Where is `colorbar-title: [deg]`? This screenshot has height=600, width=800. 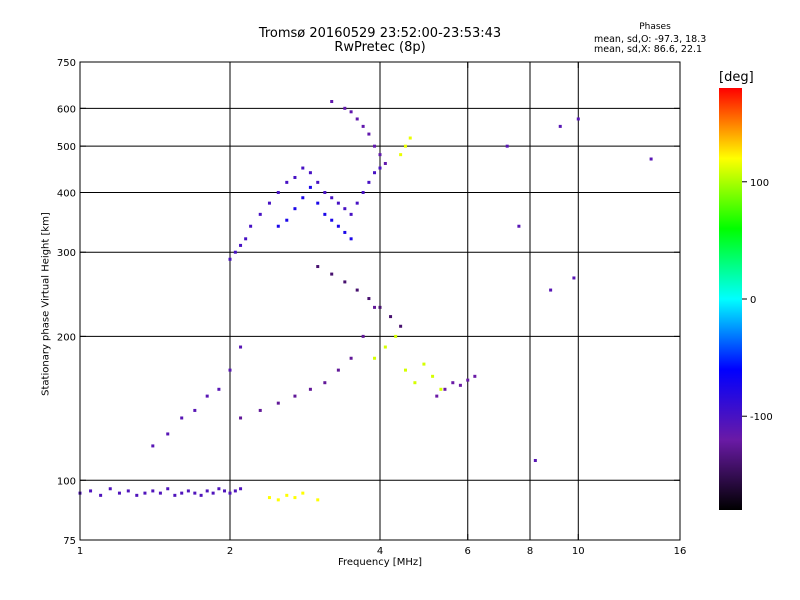
colorbar-title: [deg] is located at coordinates (736, 77).